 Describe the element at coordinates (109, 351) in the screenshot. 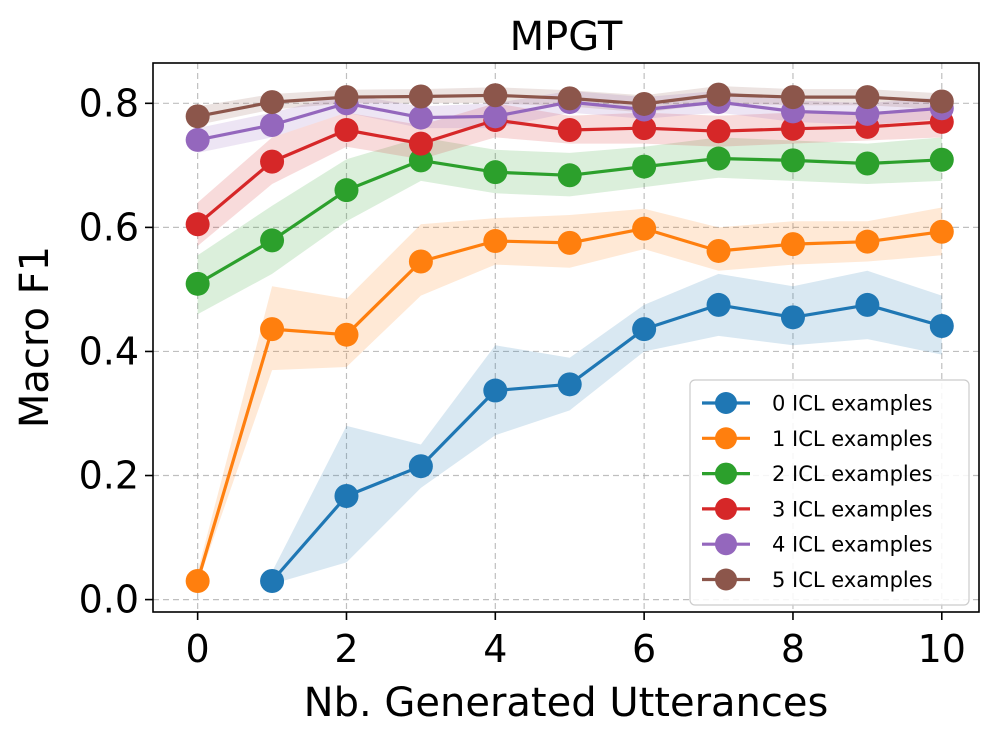

I see `y-tick-label: 0.4` at that location.